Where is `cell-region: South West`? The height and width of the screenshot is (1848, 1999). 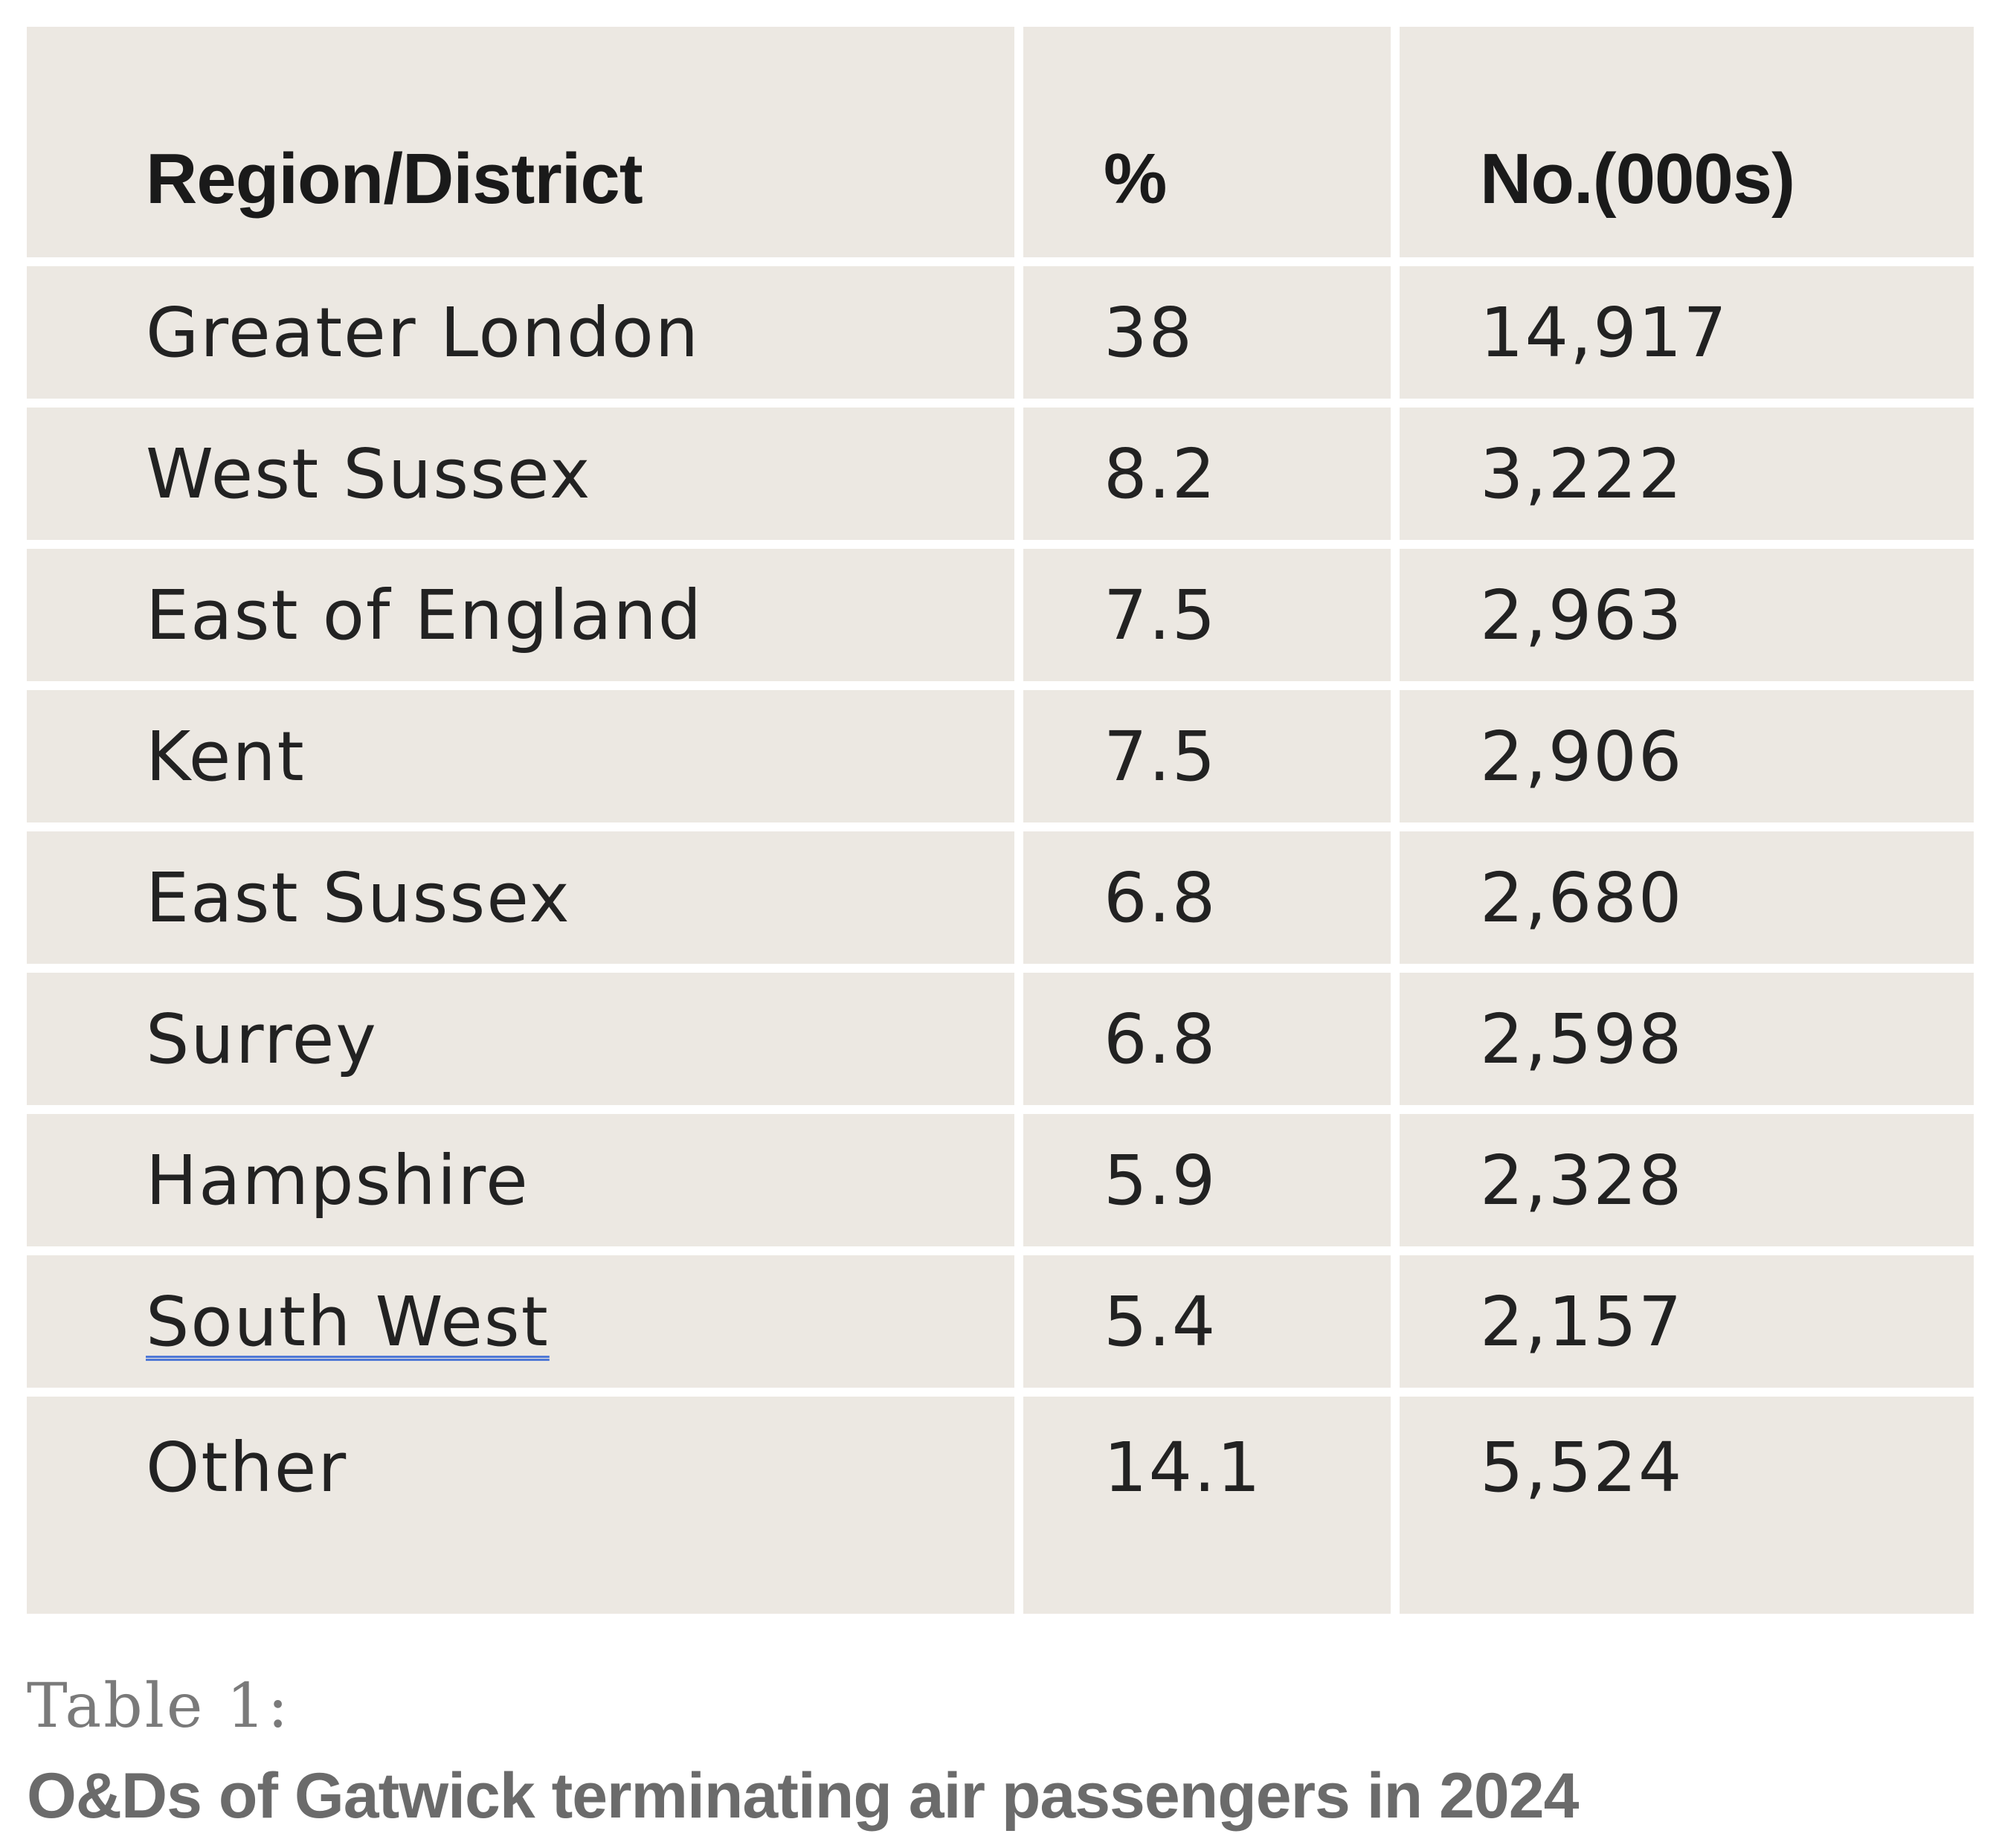
cell-region: South West is located at coordinates (520, 1321).